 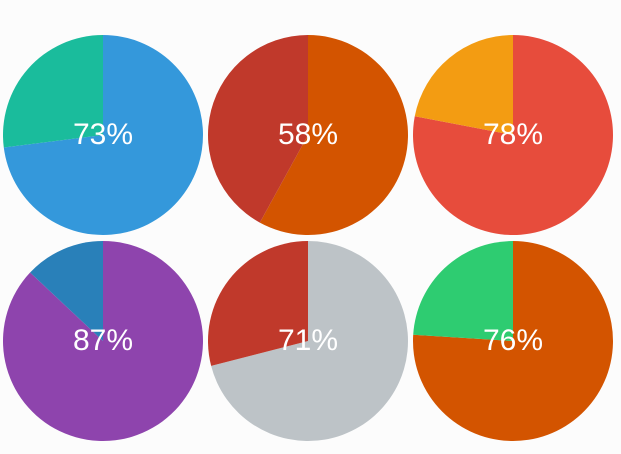 I want to click on pie-label: 58%, so click(x=308, y=134).